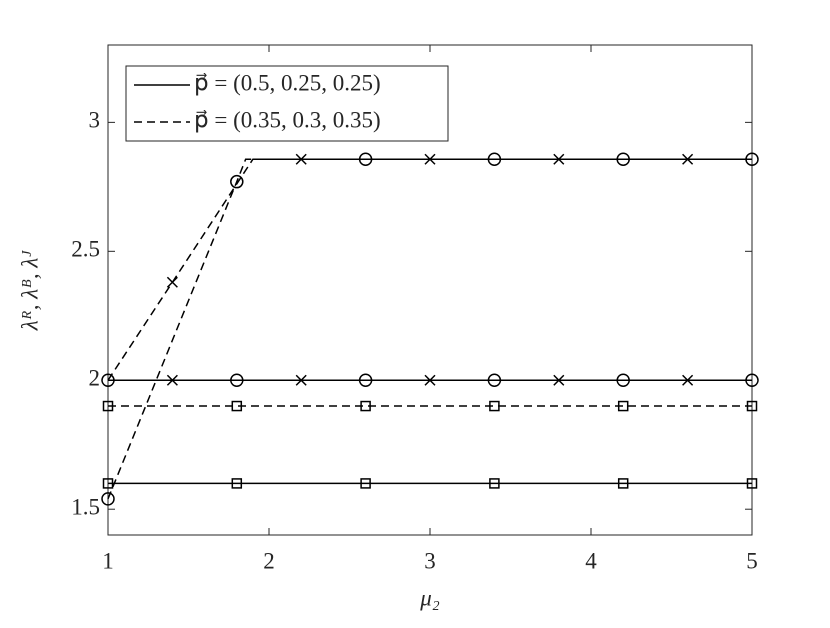 This screenshot has height=628, width=830. Describe the element at coordinates (108, 560) in the screenshot. I see `x-tick-label: 1` at that location.